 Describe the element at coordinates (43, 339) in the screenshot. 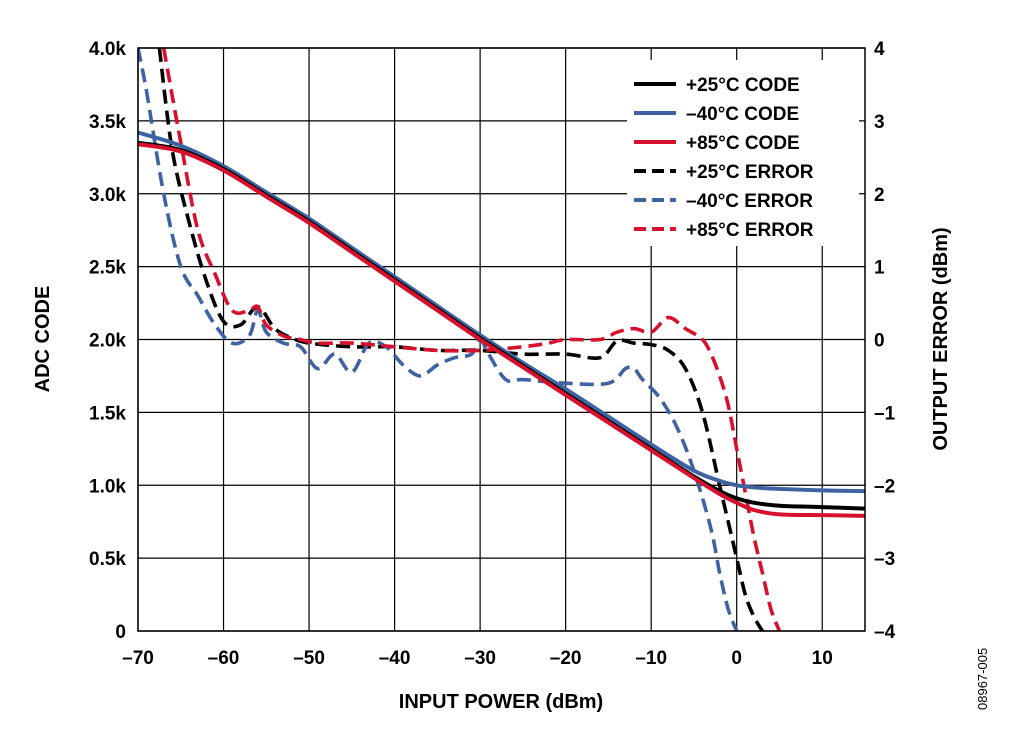

I see `y-axis-left-title: ADC CODE` at that location.